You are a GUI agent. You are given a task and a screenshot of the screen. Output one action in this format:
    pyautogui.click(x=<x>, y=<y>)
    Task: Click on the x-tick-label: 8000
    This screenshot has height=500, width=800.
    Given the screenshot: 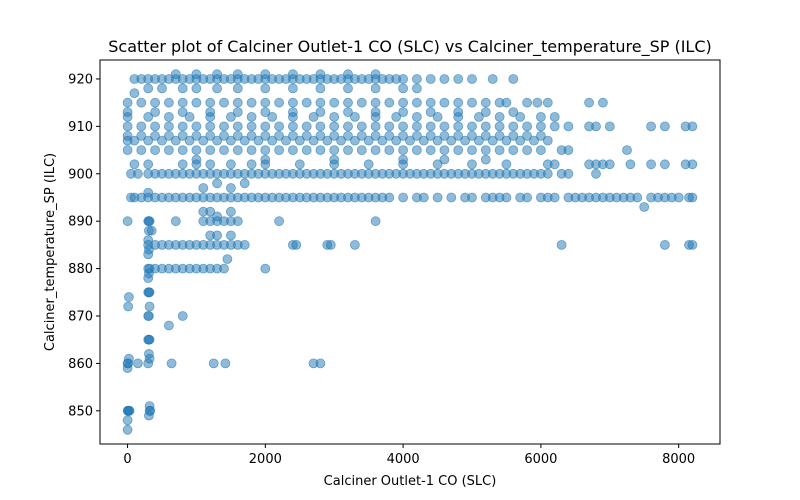 What is the action you would take?
    pyautogui.click(x=678, y=459)
    